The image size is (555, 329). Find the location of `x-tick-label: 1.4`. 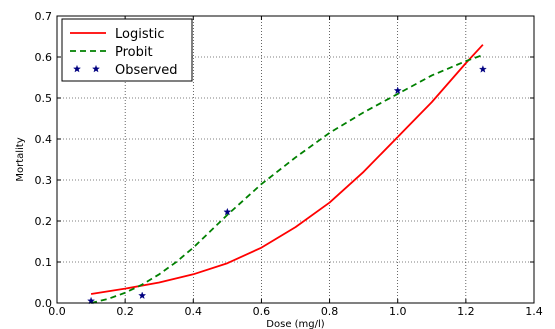

x-tick-label: 1.4 is located at coordinates (534, 311).